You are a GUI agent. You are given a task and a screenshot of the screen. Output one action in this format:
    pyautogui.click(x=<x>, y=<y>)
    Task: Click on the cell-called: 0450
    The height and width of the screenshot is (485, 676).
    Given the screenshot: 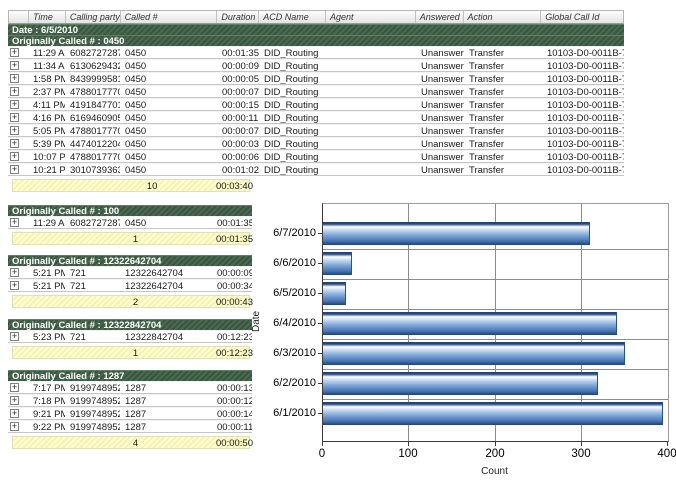 What is the action you would take?
    pyautogui.click(x=136, y=131)
    